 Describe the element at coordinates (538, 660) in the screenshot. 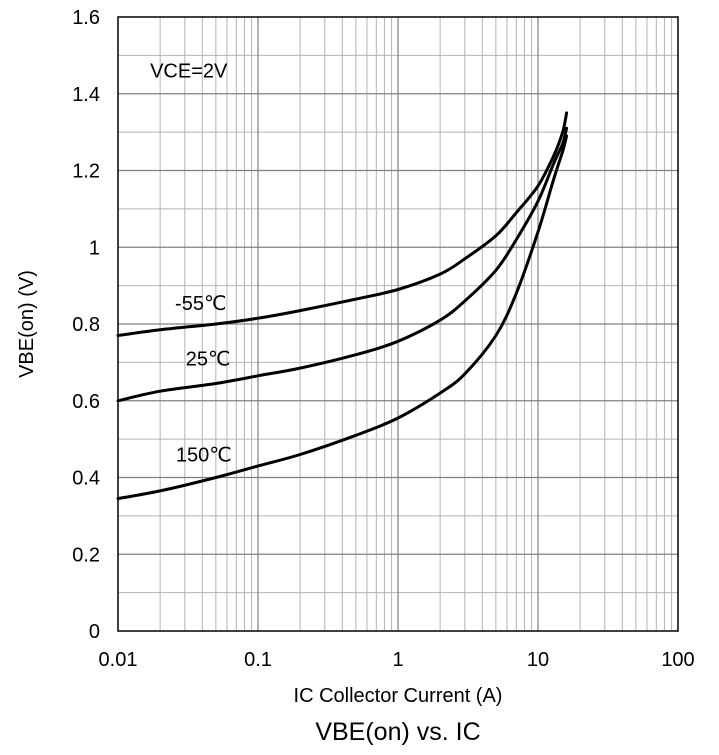

I see `x-tick-label: 10` at that location.